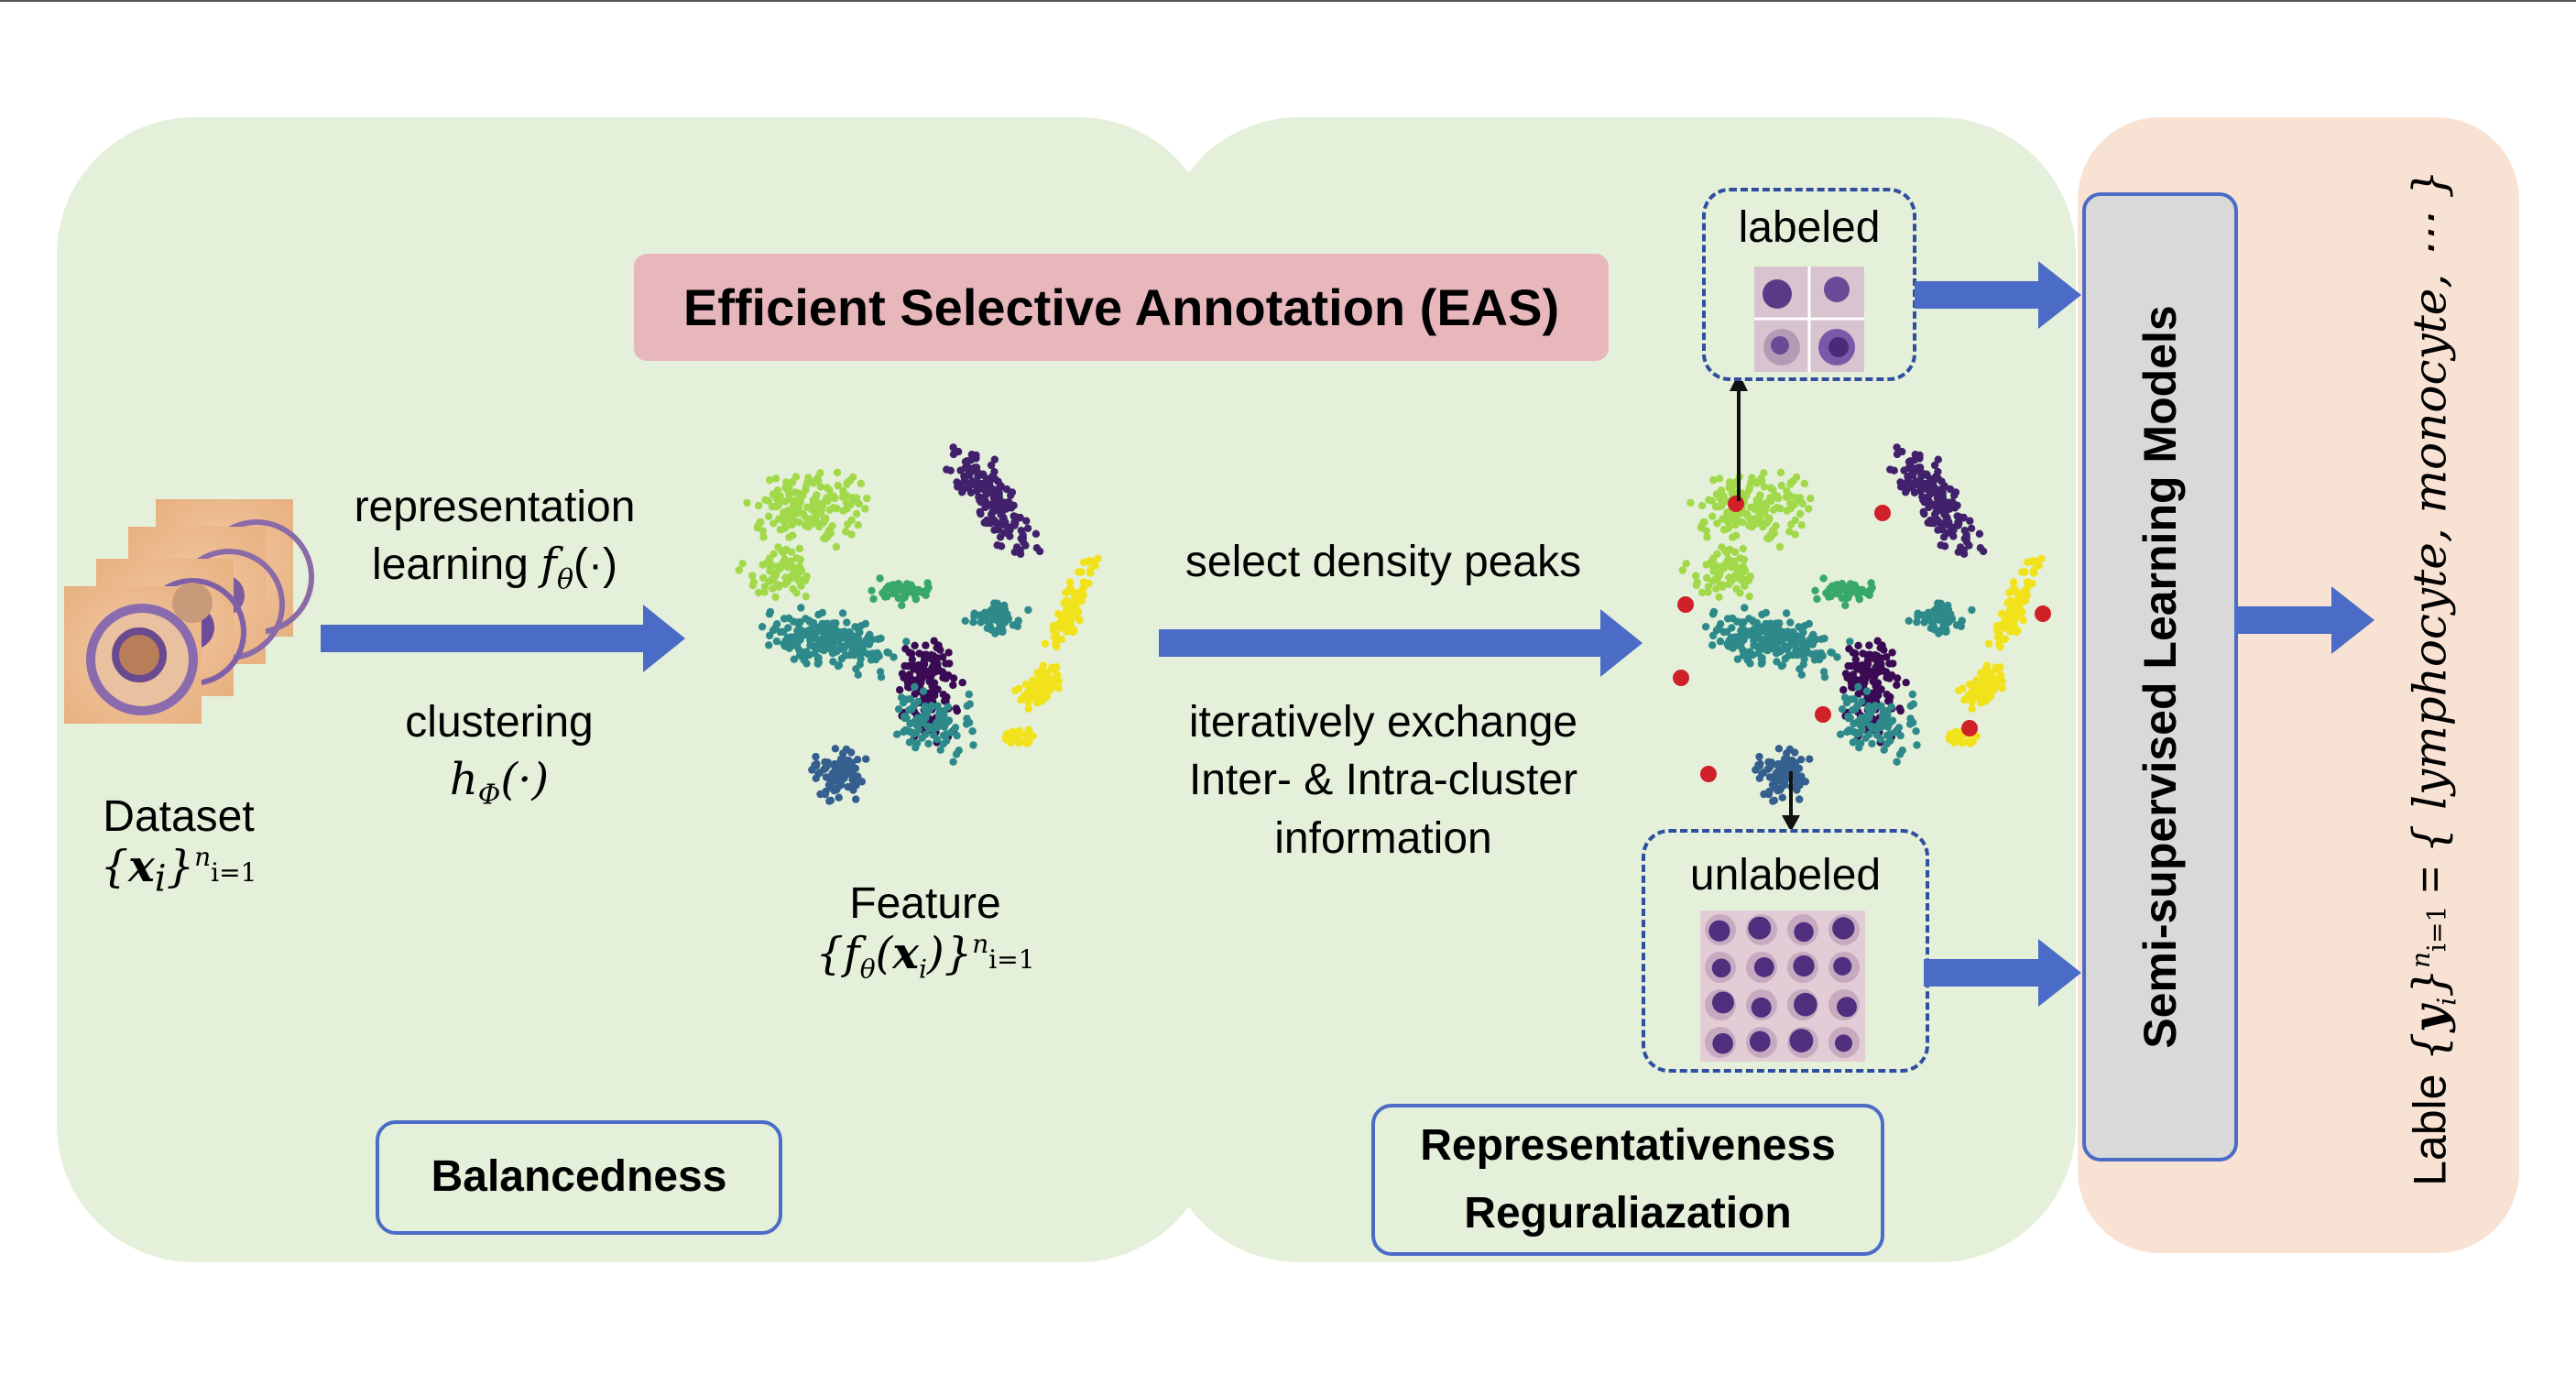 The image size is (2576, 1385). Describe the element at coordinates (2043, 613) in the screenshot. I see `density-peak-dot` at that location.